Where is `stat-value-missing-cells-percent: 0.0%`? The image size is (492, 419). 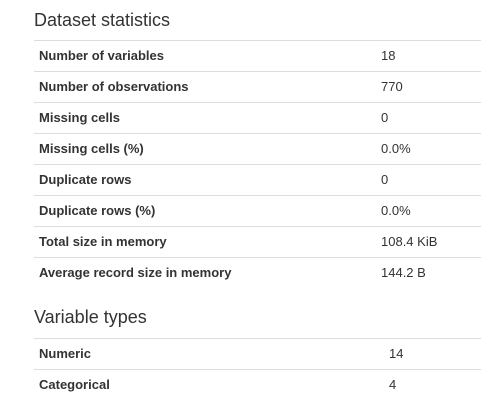 stat-value-missing-cells-percent: 0.0% is located at coordinates (428, 149).